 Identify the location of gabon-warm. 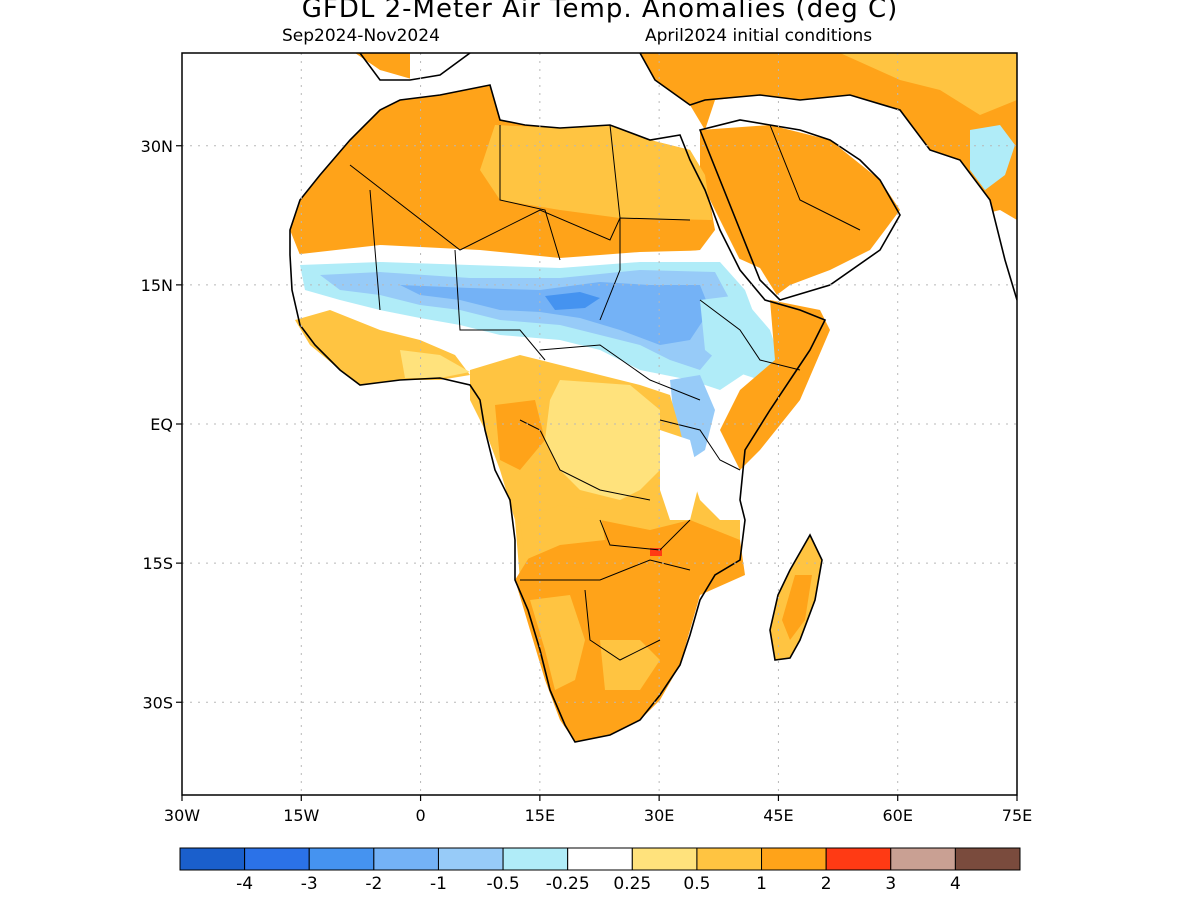
(520, 435).